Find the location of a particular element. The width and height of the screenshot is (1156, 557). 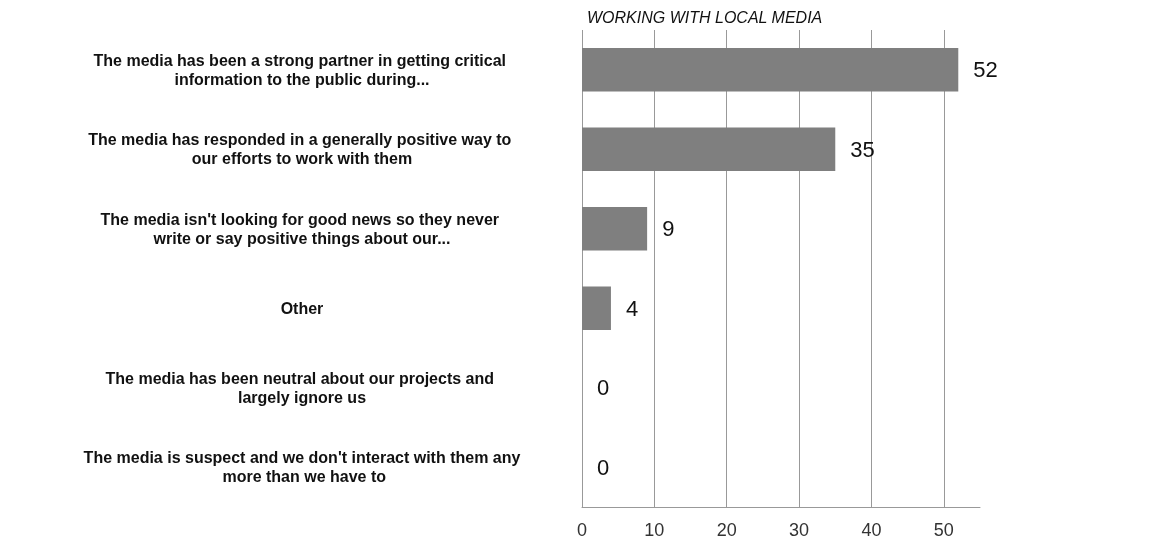

x-tick-label: 50 is located at coordinates (943, 530).